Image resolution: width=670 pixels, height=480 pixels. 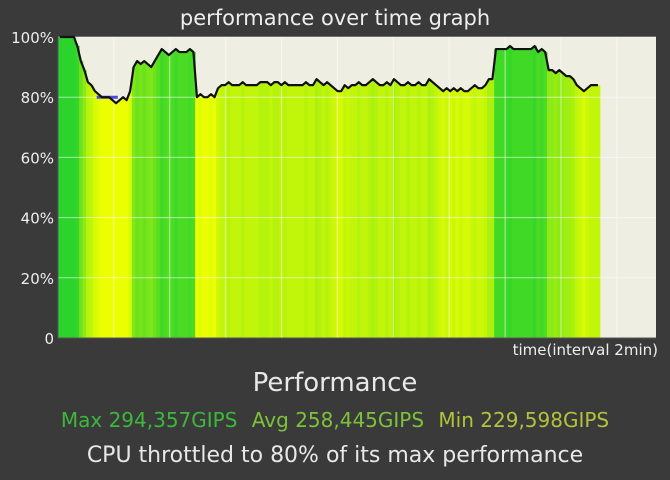 I want to click on performance-line, so click(x=328, y=70).